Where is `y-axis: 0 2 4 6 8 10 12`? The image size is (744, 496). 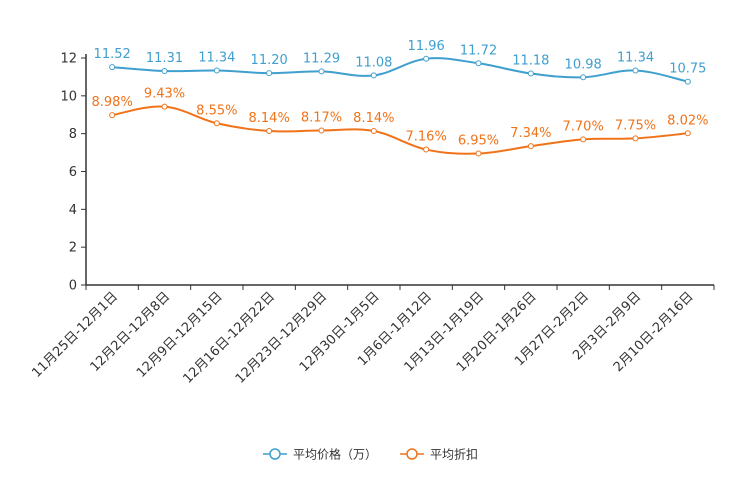 y-axis: 0 2 4 6 8 10 12 is located at coordinates (73, 173).